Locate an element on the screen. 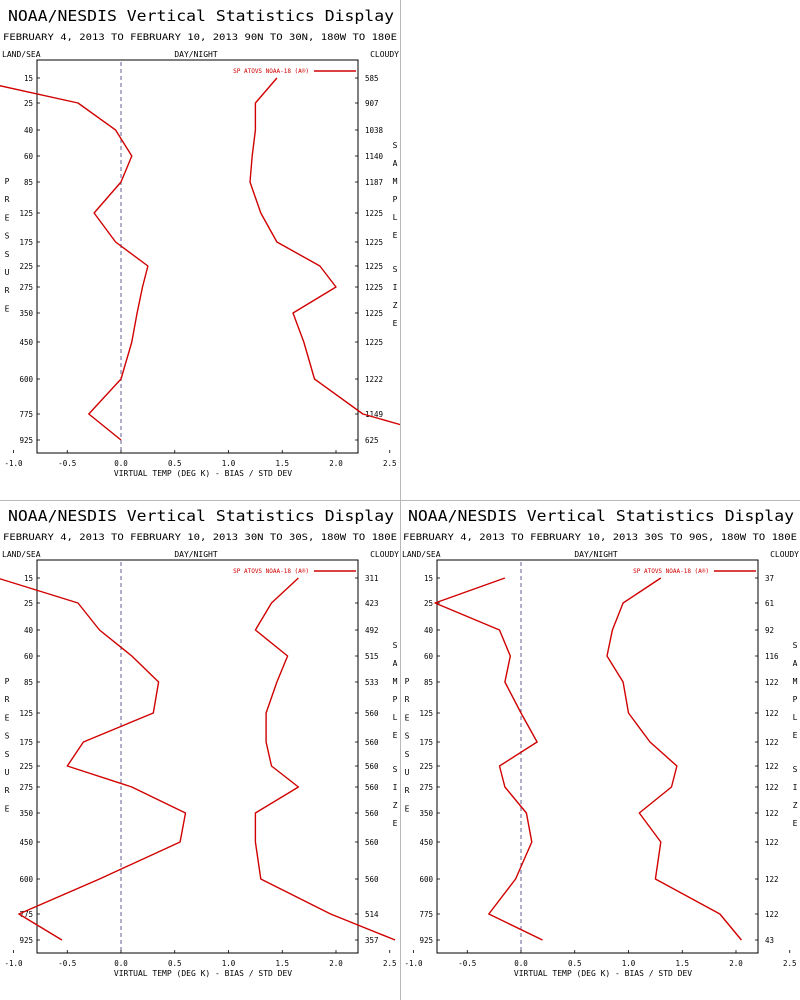  x-tick-label: -1.0 is located at coordinates (413, 963).